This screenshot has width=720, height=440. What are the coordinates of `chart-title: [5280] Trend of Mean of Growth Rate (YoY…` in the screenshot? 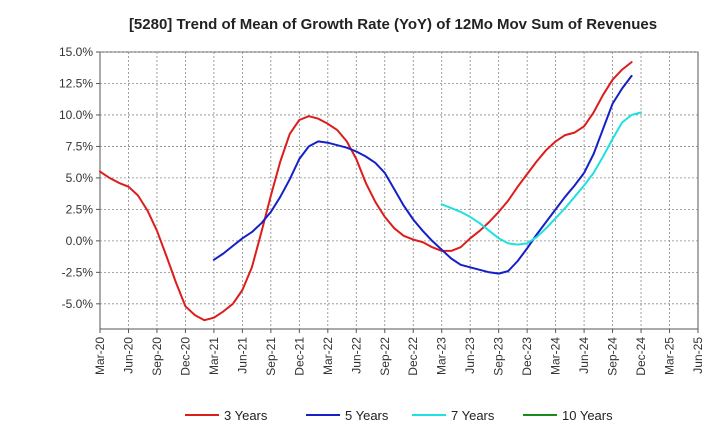 It's located at (393, 24).